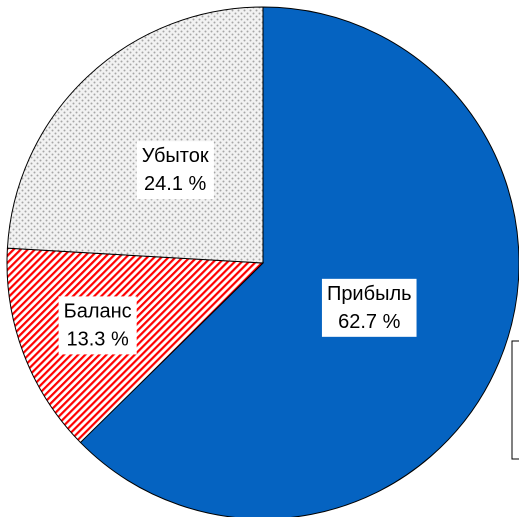  I want to click on slice-label: Баланс, so click(98, 311).